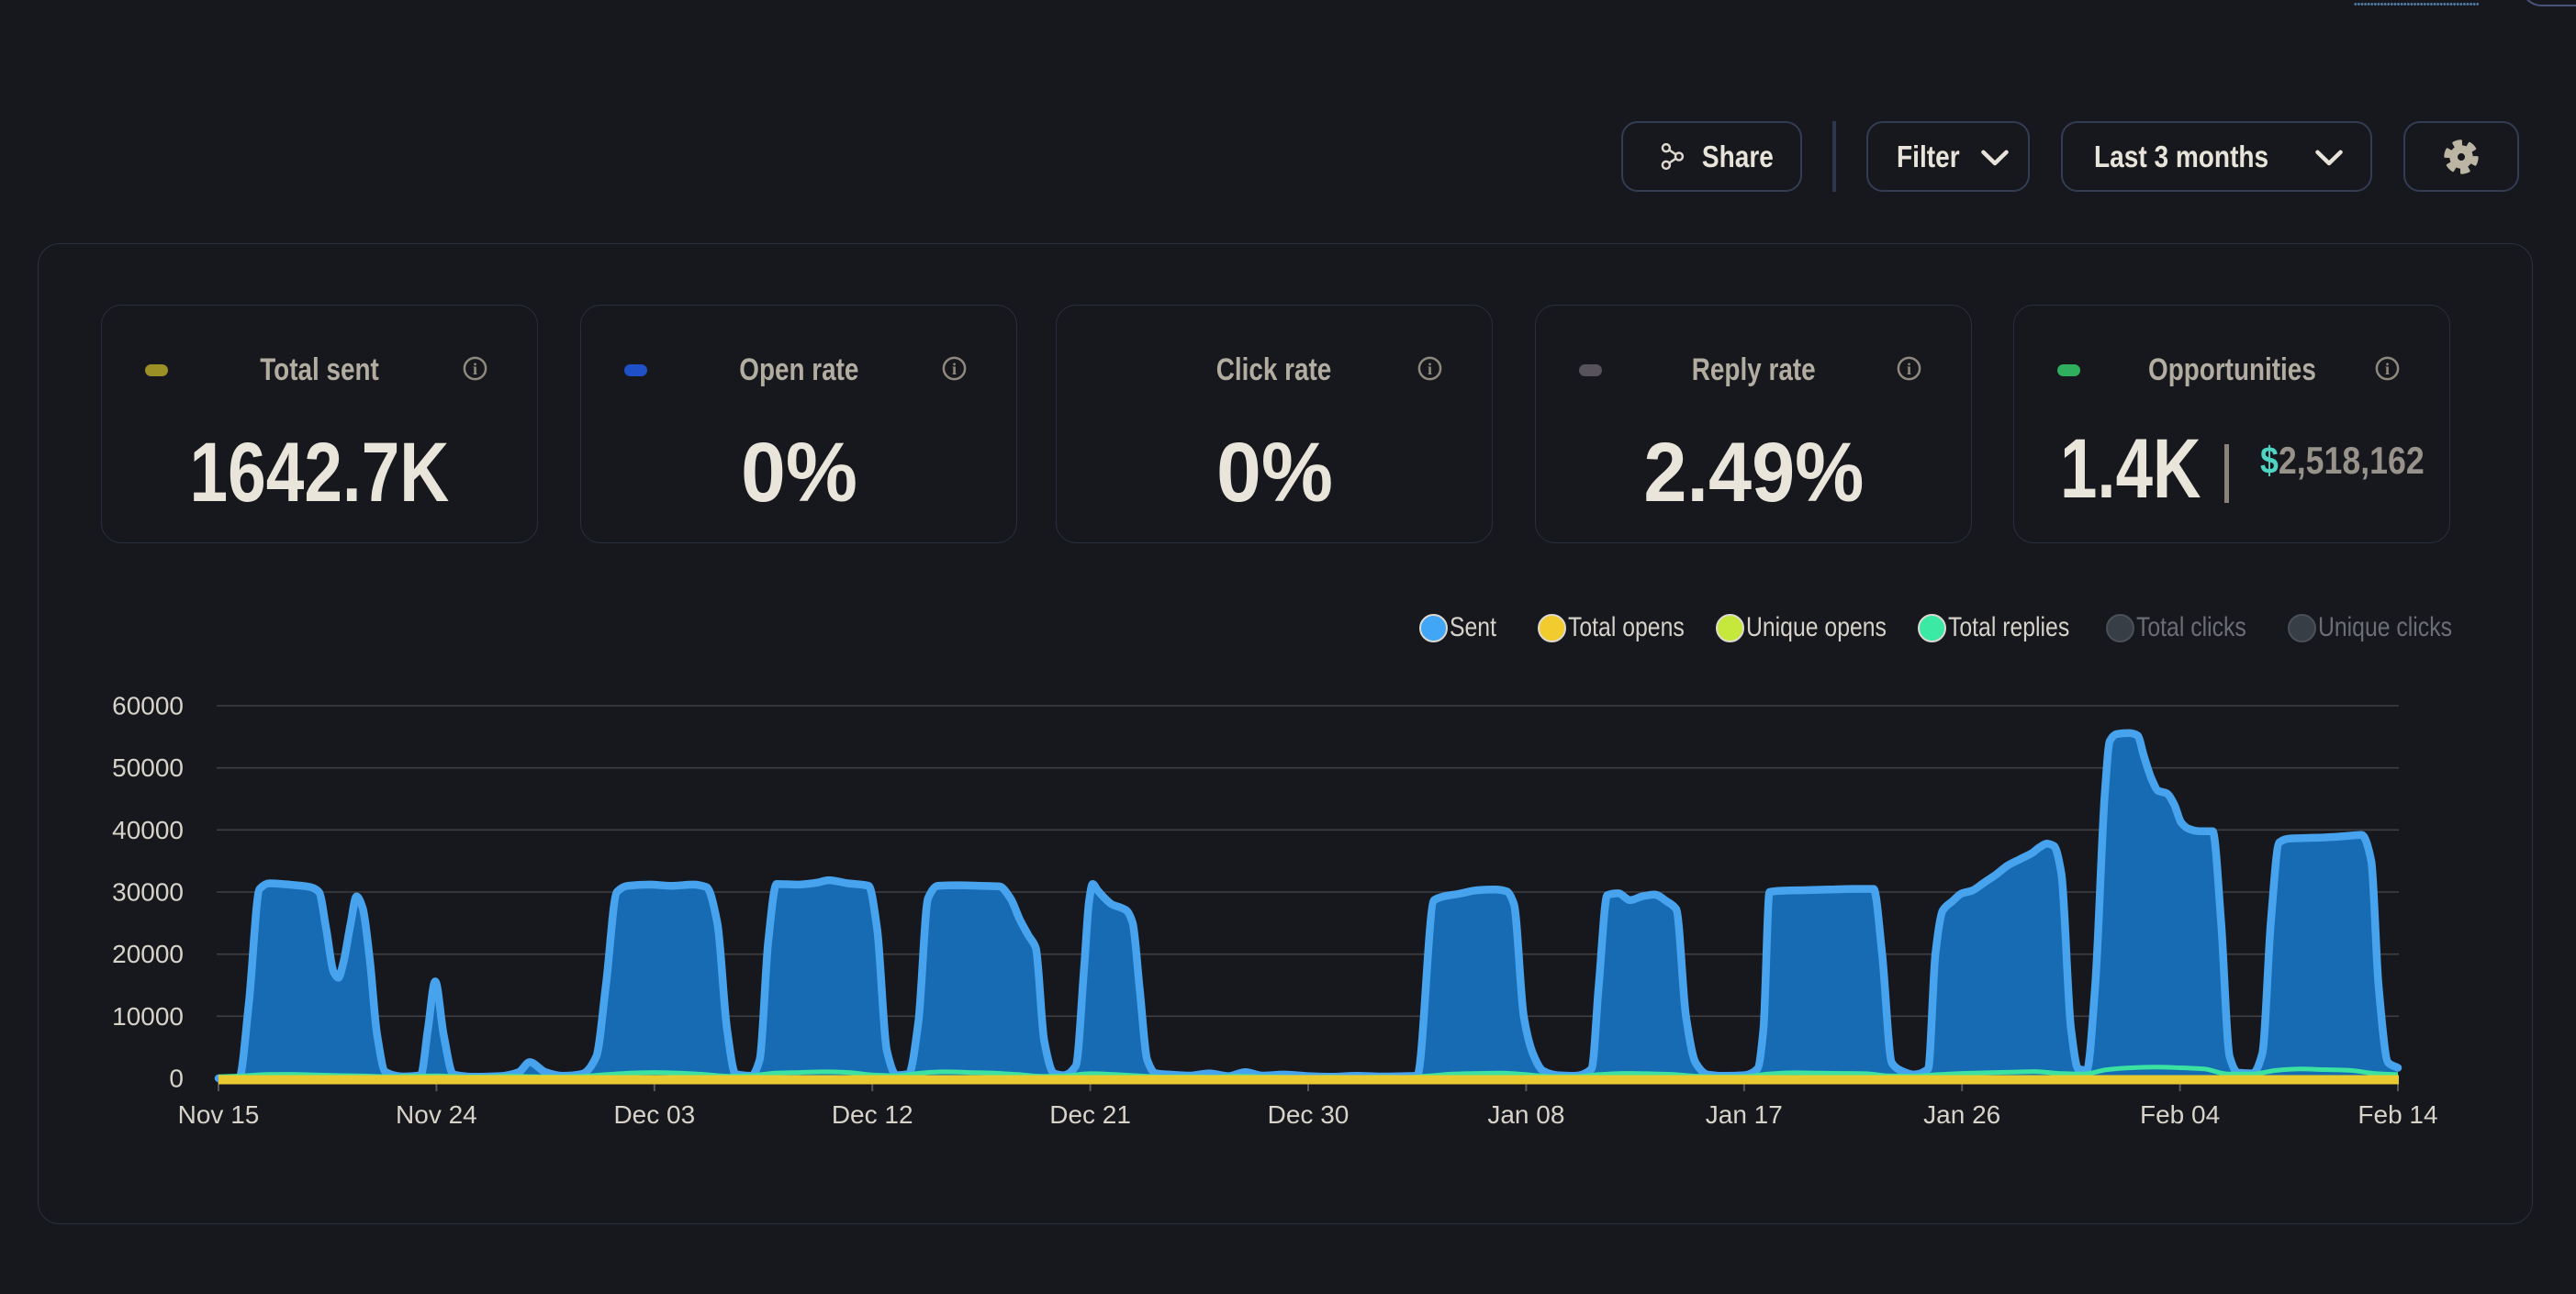 This screenshot has width=2576, height=1294. I want to click on svg-text: Dec 03, so click(654, 1114).